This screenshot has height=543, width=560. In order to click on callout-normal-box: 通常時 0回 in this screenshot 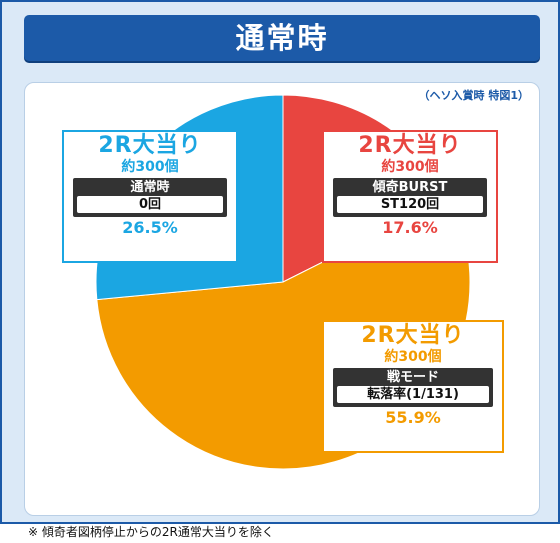, I will do `click(150, 197)`.